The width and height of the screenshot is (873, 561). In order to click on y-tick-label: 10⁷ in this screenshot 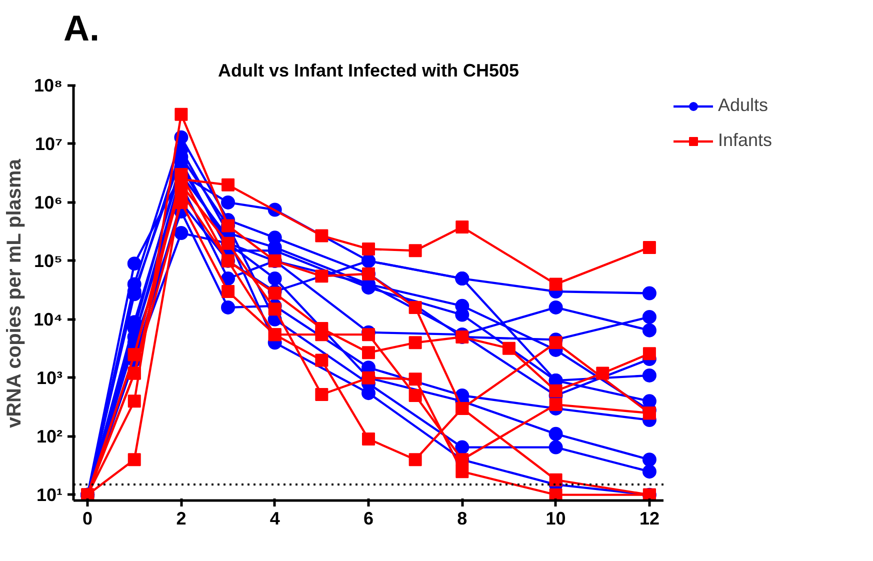, I will do `click(49, 144)`.